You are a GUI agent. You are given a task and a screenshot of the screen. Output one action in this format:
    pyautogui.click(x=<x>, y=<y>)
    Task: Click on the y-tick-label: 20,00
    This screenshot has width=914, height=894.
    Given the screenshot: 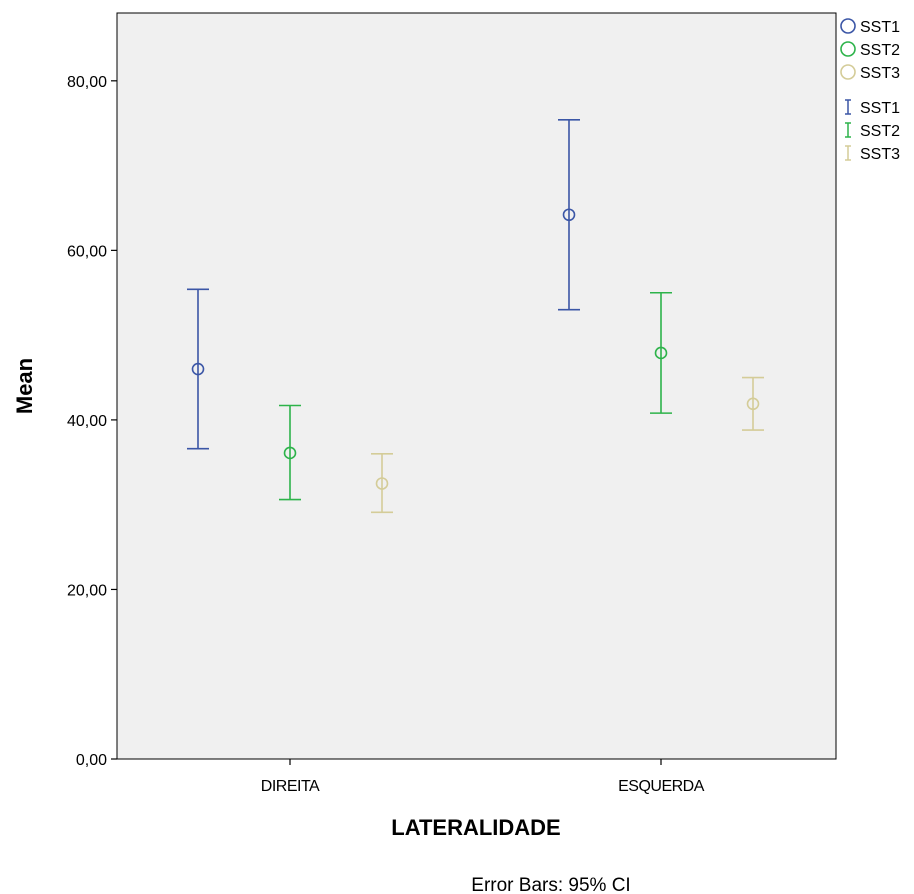 What is the action you would take?
    pyautogui.click(x=87, y=590)
    